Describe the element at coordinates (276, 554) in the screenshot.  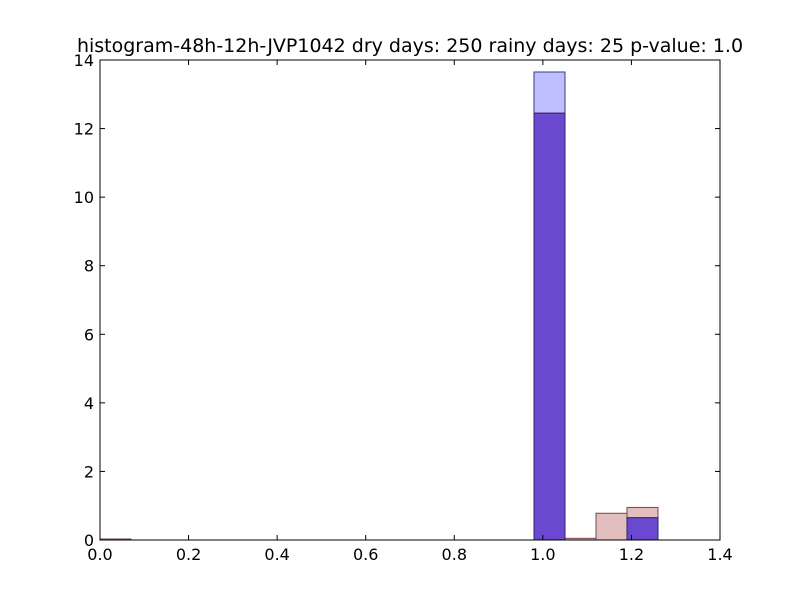
I see `x-tick-label-2: 0.4` at that location.